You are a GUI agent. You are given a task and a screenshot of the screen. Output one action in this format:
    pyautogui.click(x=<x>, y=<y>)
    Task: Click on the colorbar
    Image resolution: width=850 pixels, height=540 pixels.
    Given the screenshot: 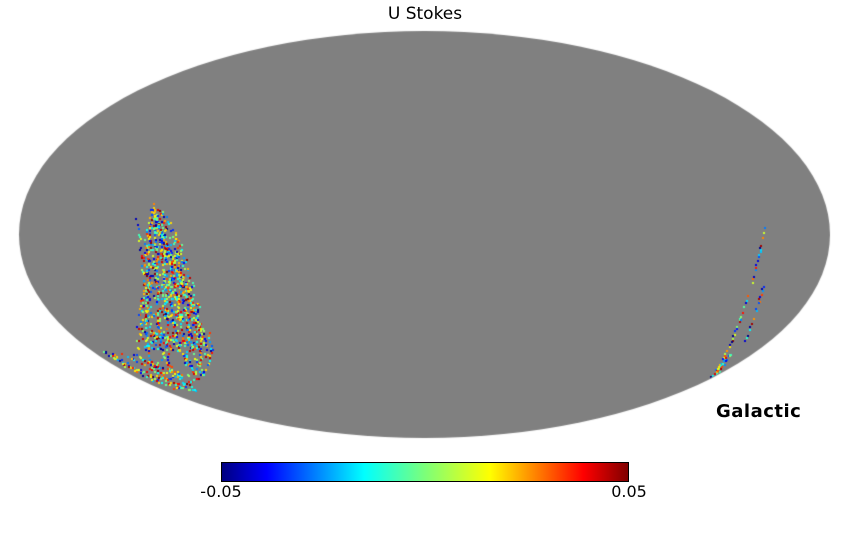 What is the action you would take?
    pyautogui.click(x=425, y=472)
    